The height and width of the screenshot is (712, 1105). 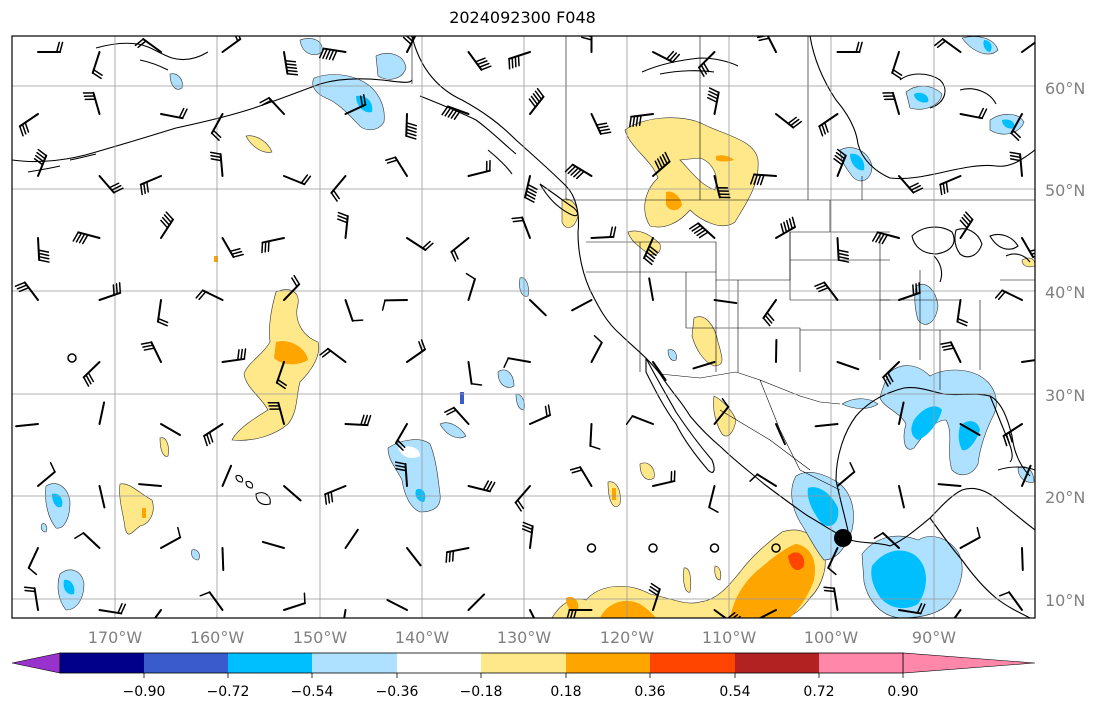 I want to click on colorbar-label: 0.18, so click(x=565, y=692).